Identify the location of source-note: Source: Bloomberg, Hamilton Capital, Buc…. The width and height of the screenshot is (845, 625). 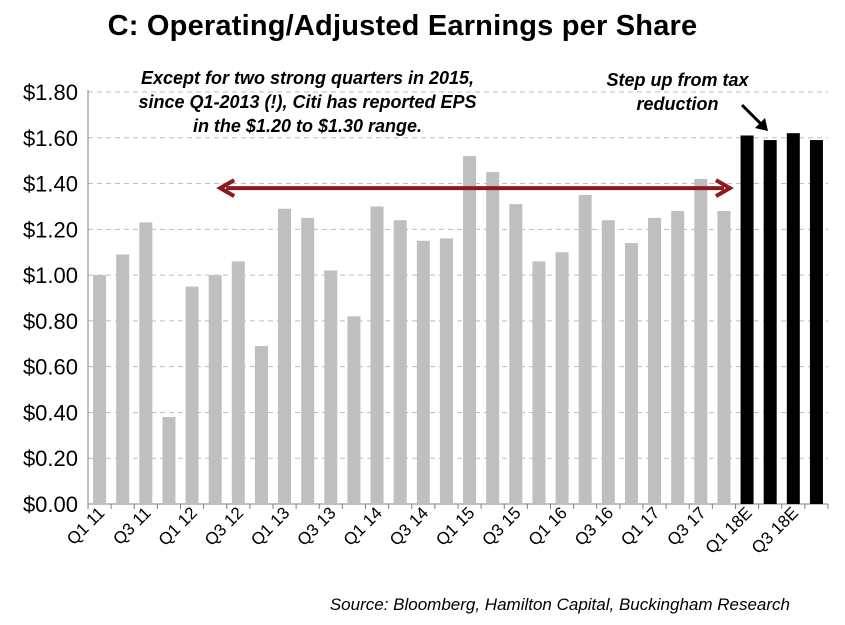
(559, 604).